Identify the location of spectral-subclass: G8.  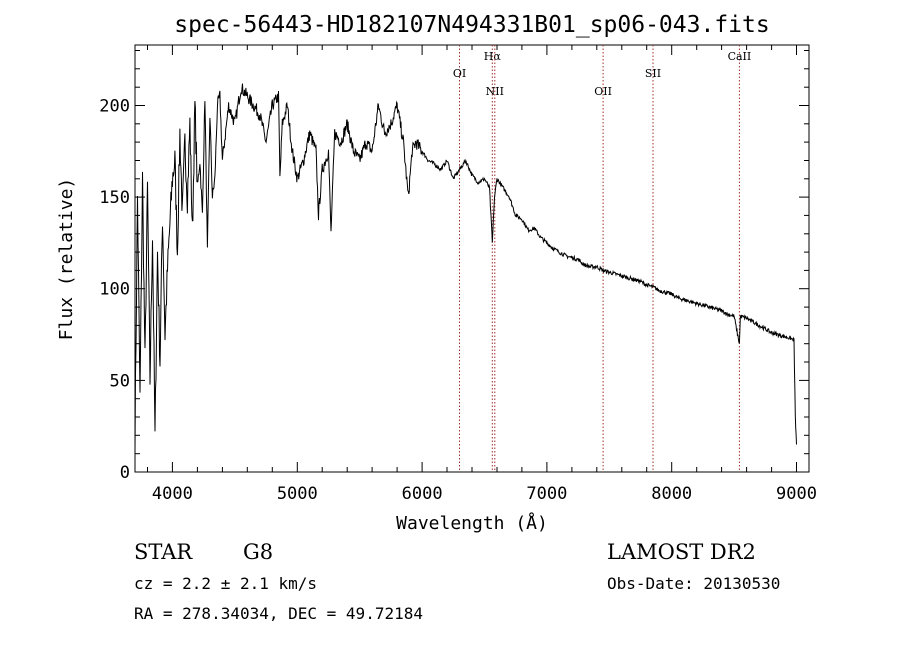
(258, 552).